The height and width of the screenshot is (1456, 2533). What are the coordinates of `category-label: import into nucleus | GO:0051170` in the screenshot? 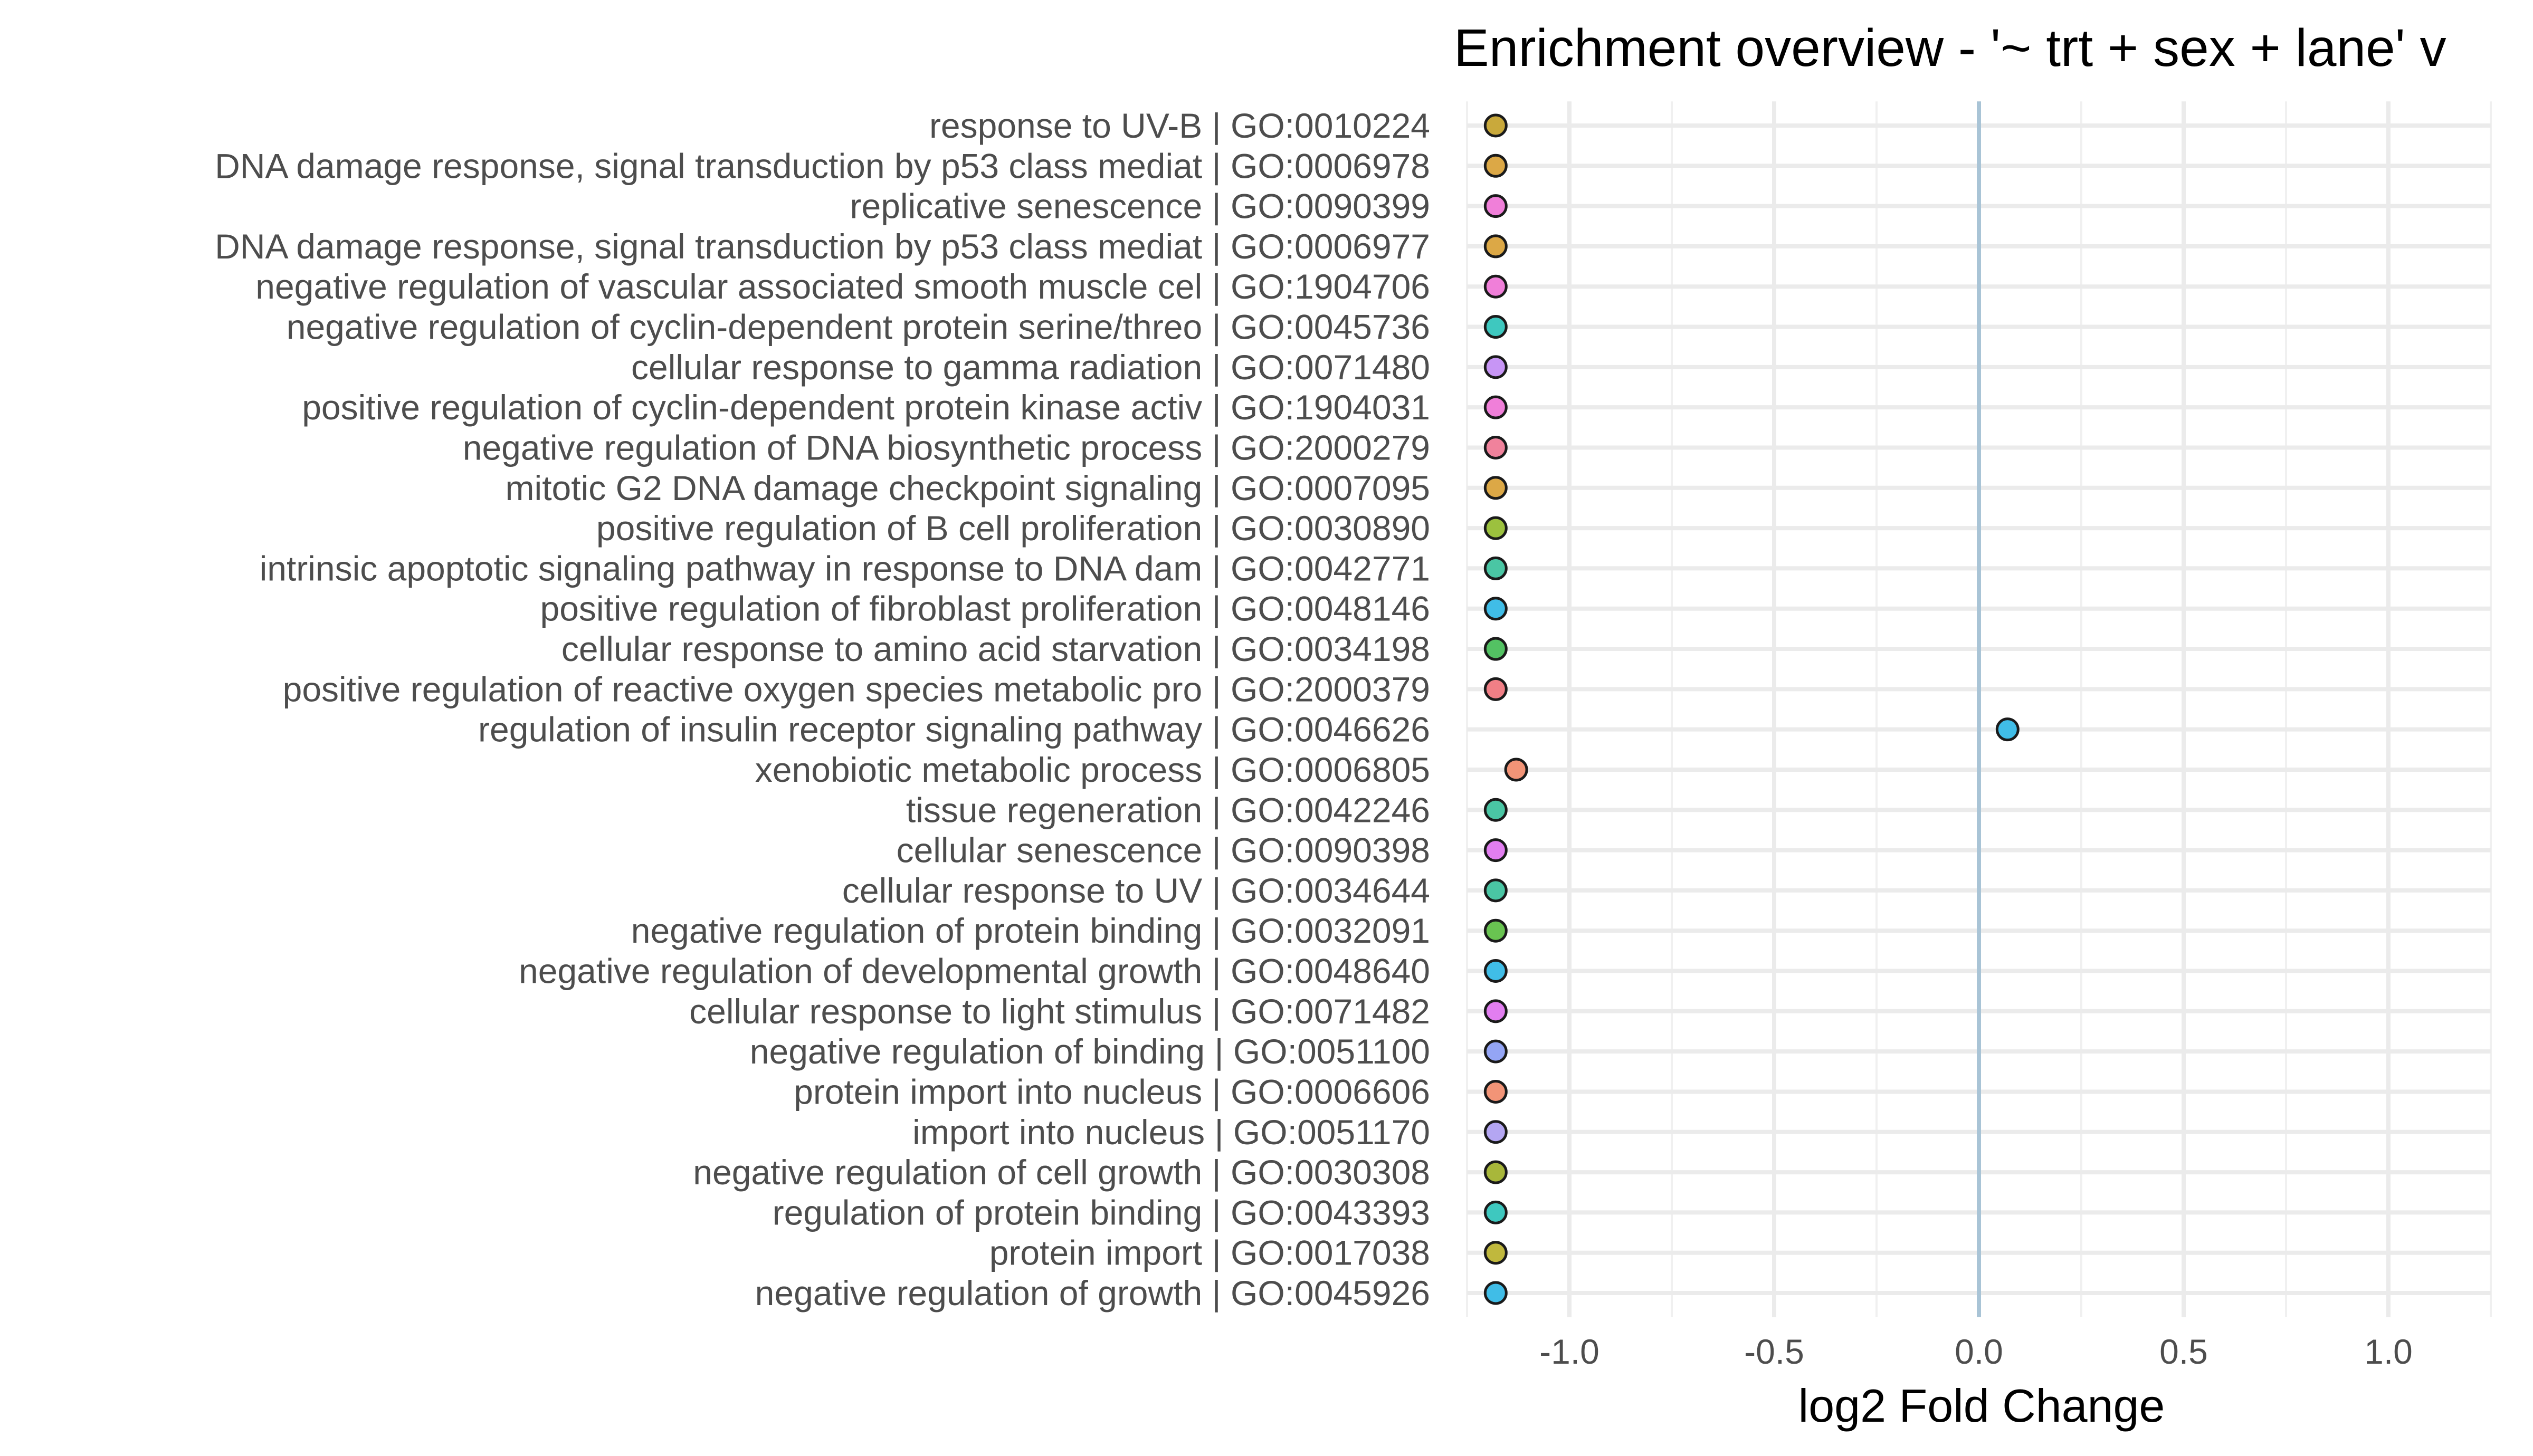 It's located at (1171, 1132).